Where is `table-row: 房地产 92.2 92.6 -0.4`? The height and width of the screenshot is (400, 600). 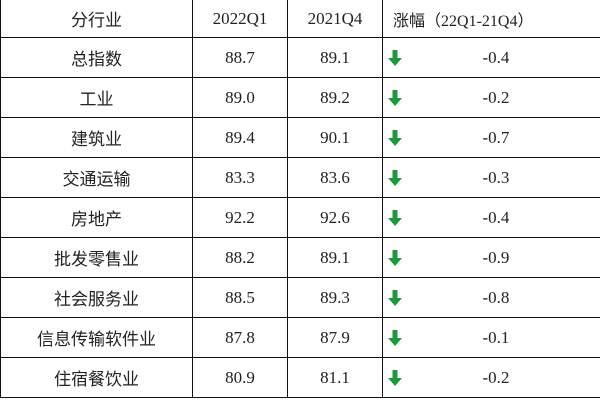 table-row: 房地产 92.2 92.6 -0.4 is located at coordinates (300, 217).